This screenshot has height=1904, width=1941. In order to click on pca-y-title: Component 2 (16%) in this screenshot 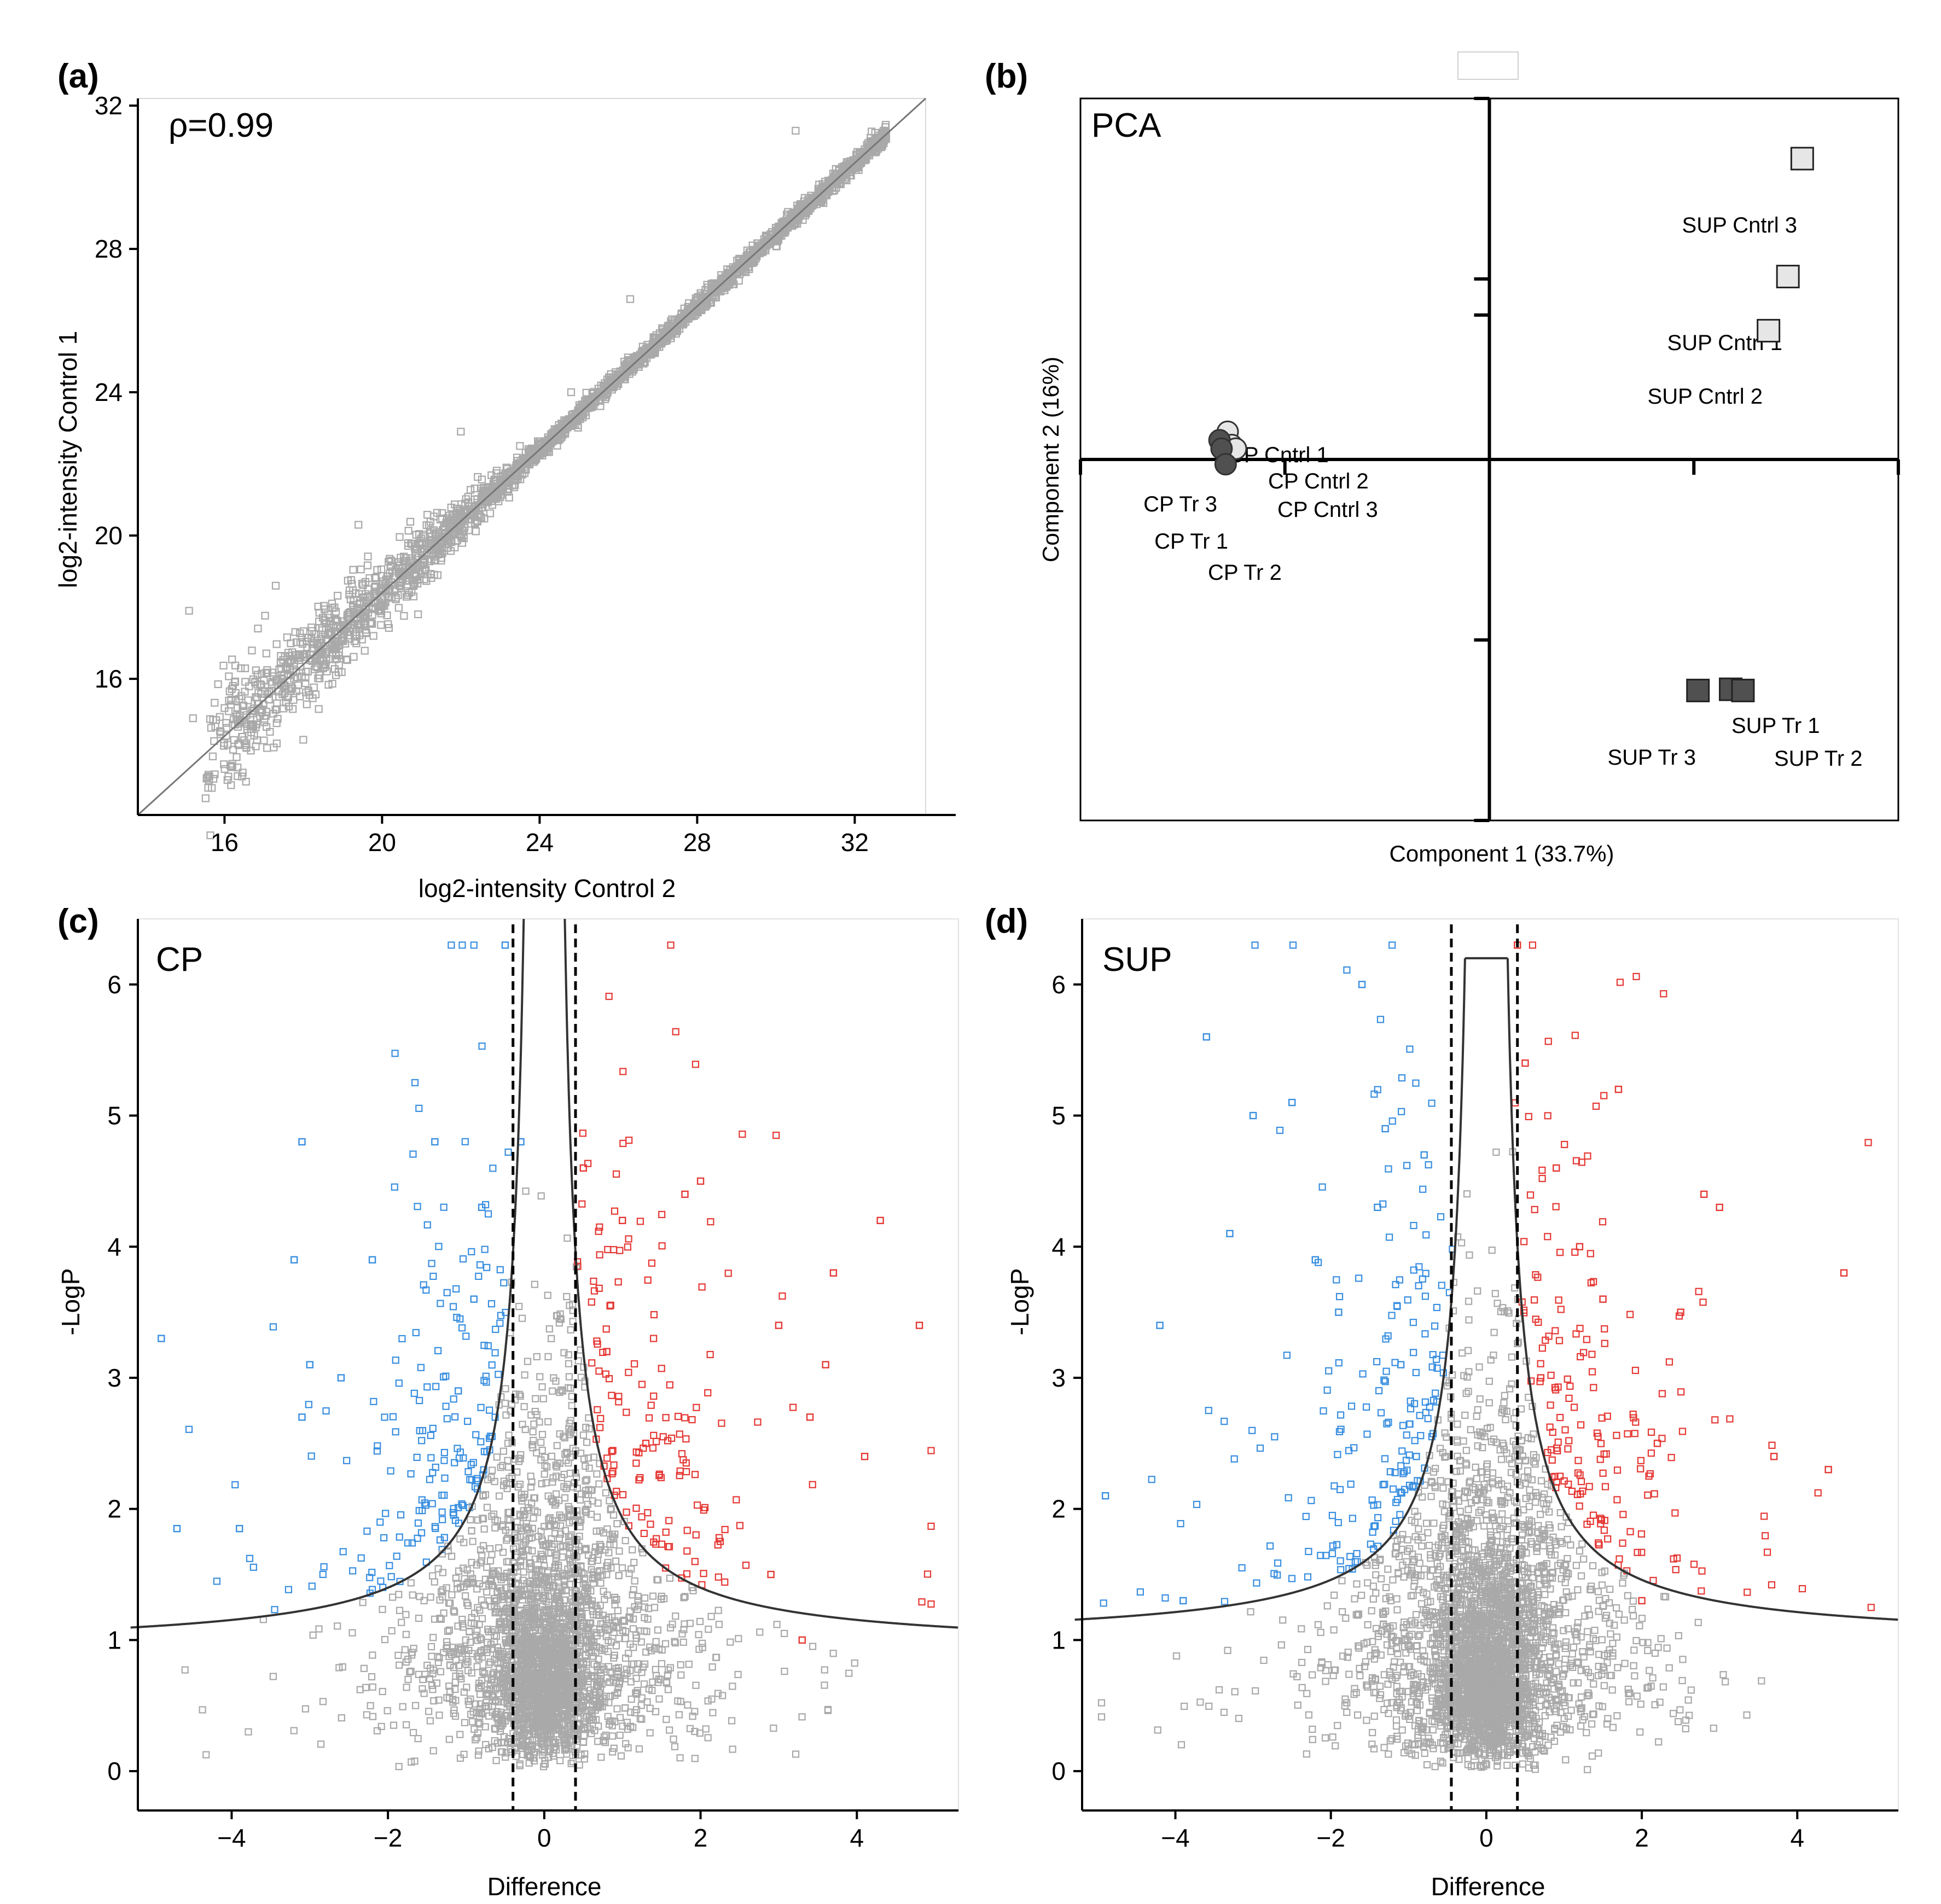, I will do `click(1051, 460)`.